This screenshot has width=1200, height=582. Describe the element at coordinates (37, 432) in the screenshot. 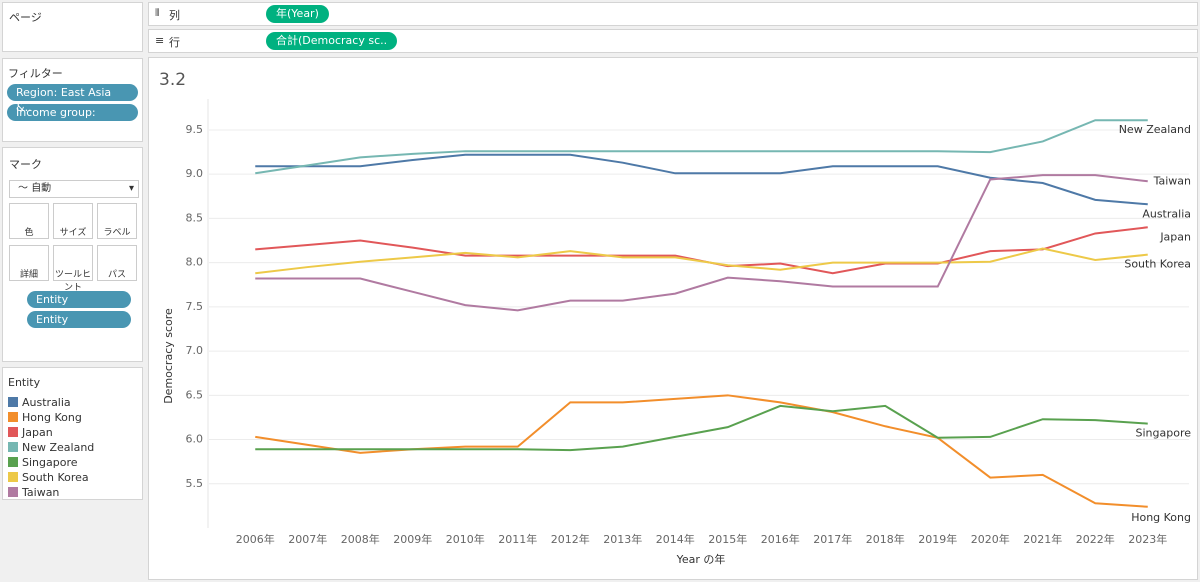

I see `legend-label: Japan` at that location.